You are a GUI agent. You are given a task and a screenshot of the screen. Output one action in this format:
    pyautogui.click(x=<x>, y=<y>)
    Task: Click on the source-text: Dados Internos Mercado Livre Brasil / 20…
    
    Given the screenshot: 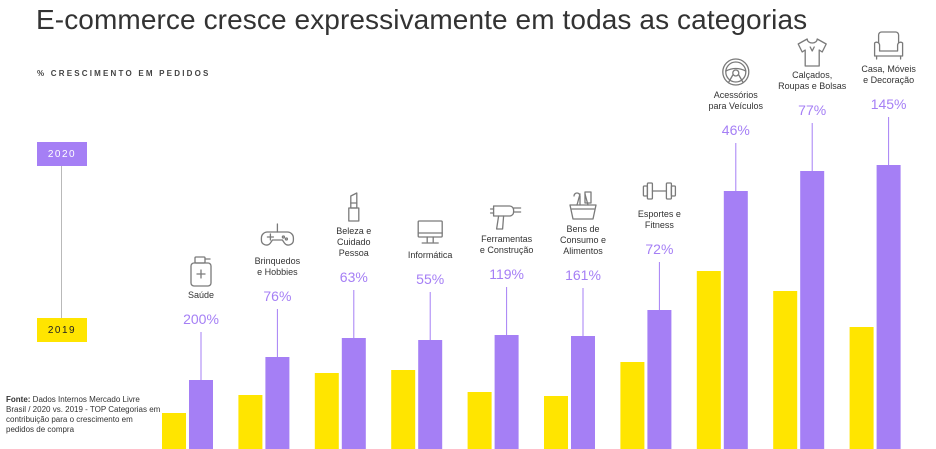 What is the action you would take?
    pyautogui.click(x=83, y=414)
    